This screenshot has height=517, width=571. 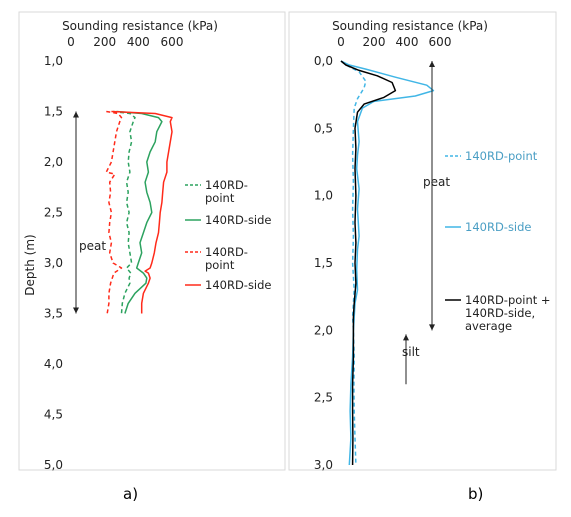 What do you see at coordinates (130, 494) in the screenshot?
I see `panel-a-caption: a)` at bounding box center [130, 494].